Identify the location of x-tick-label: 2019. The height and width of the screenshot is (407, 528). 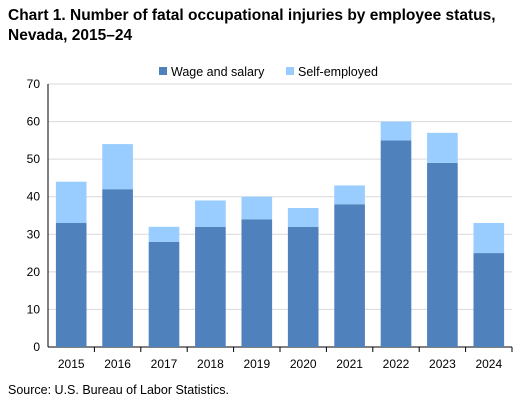
(256, 364).